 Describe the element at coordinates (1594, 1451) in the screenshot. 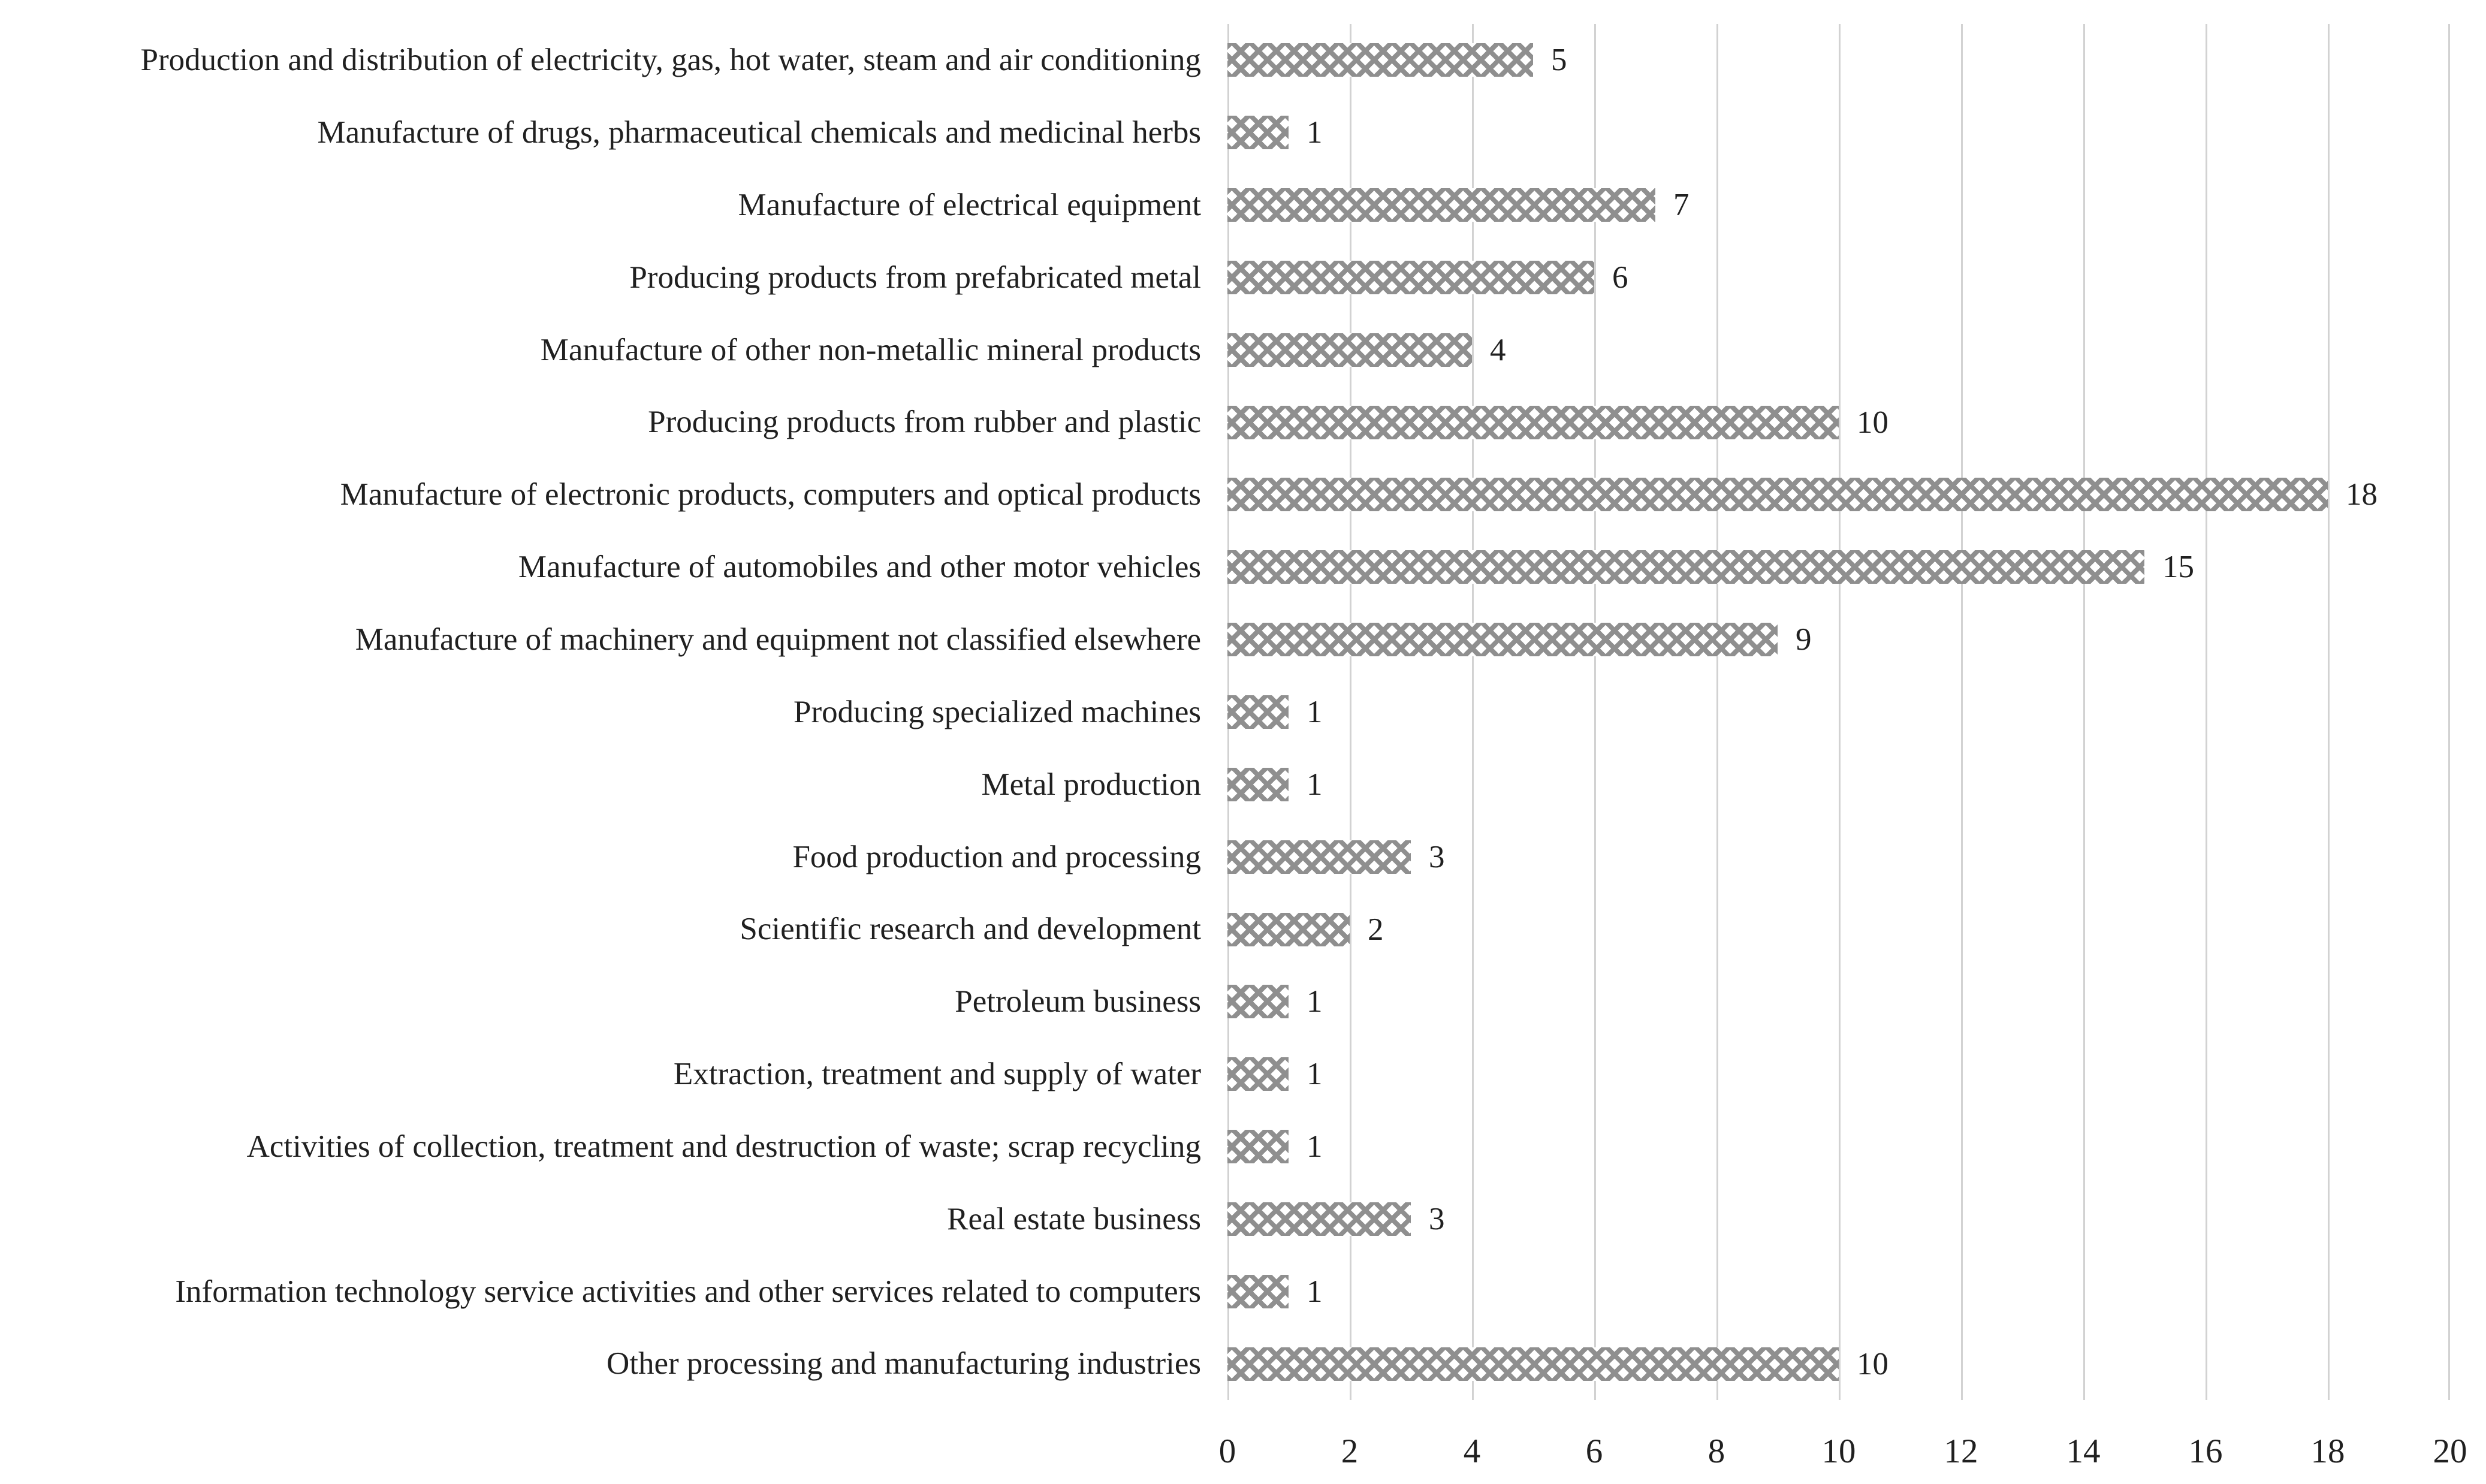

I see `x-axis-tick-label: 6` at that location.